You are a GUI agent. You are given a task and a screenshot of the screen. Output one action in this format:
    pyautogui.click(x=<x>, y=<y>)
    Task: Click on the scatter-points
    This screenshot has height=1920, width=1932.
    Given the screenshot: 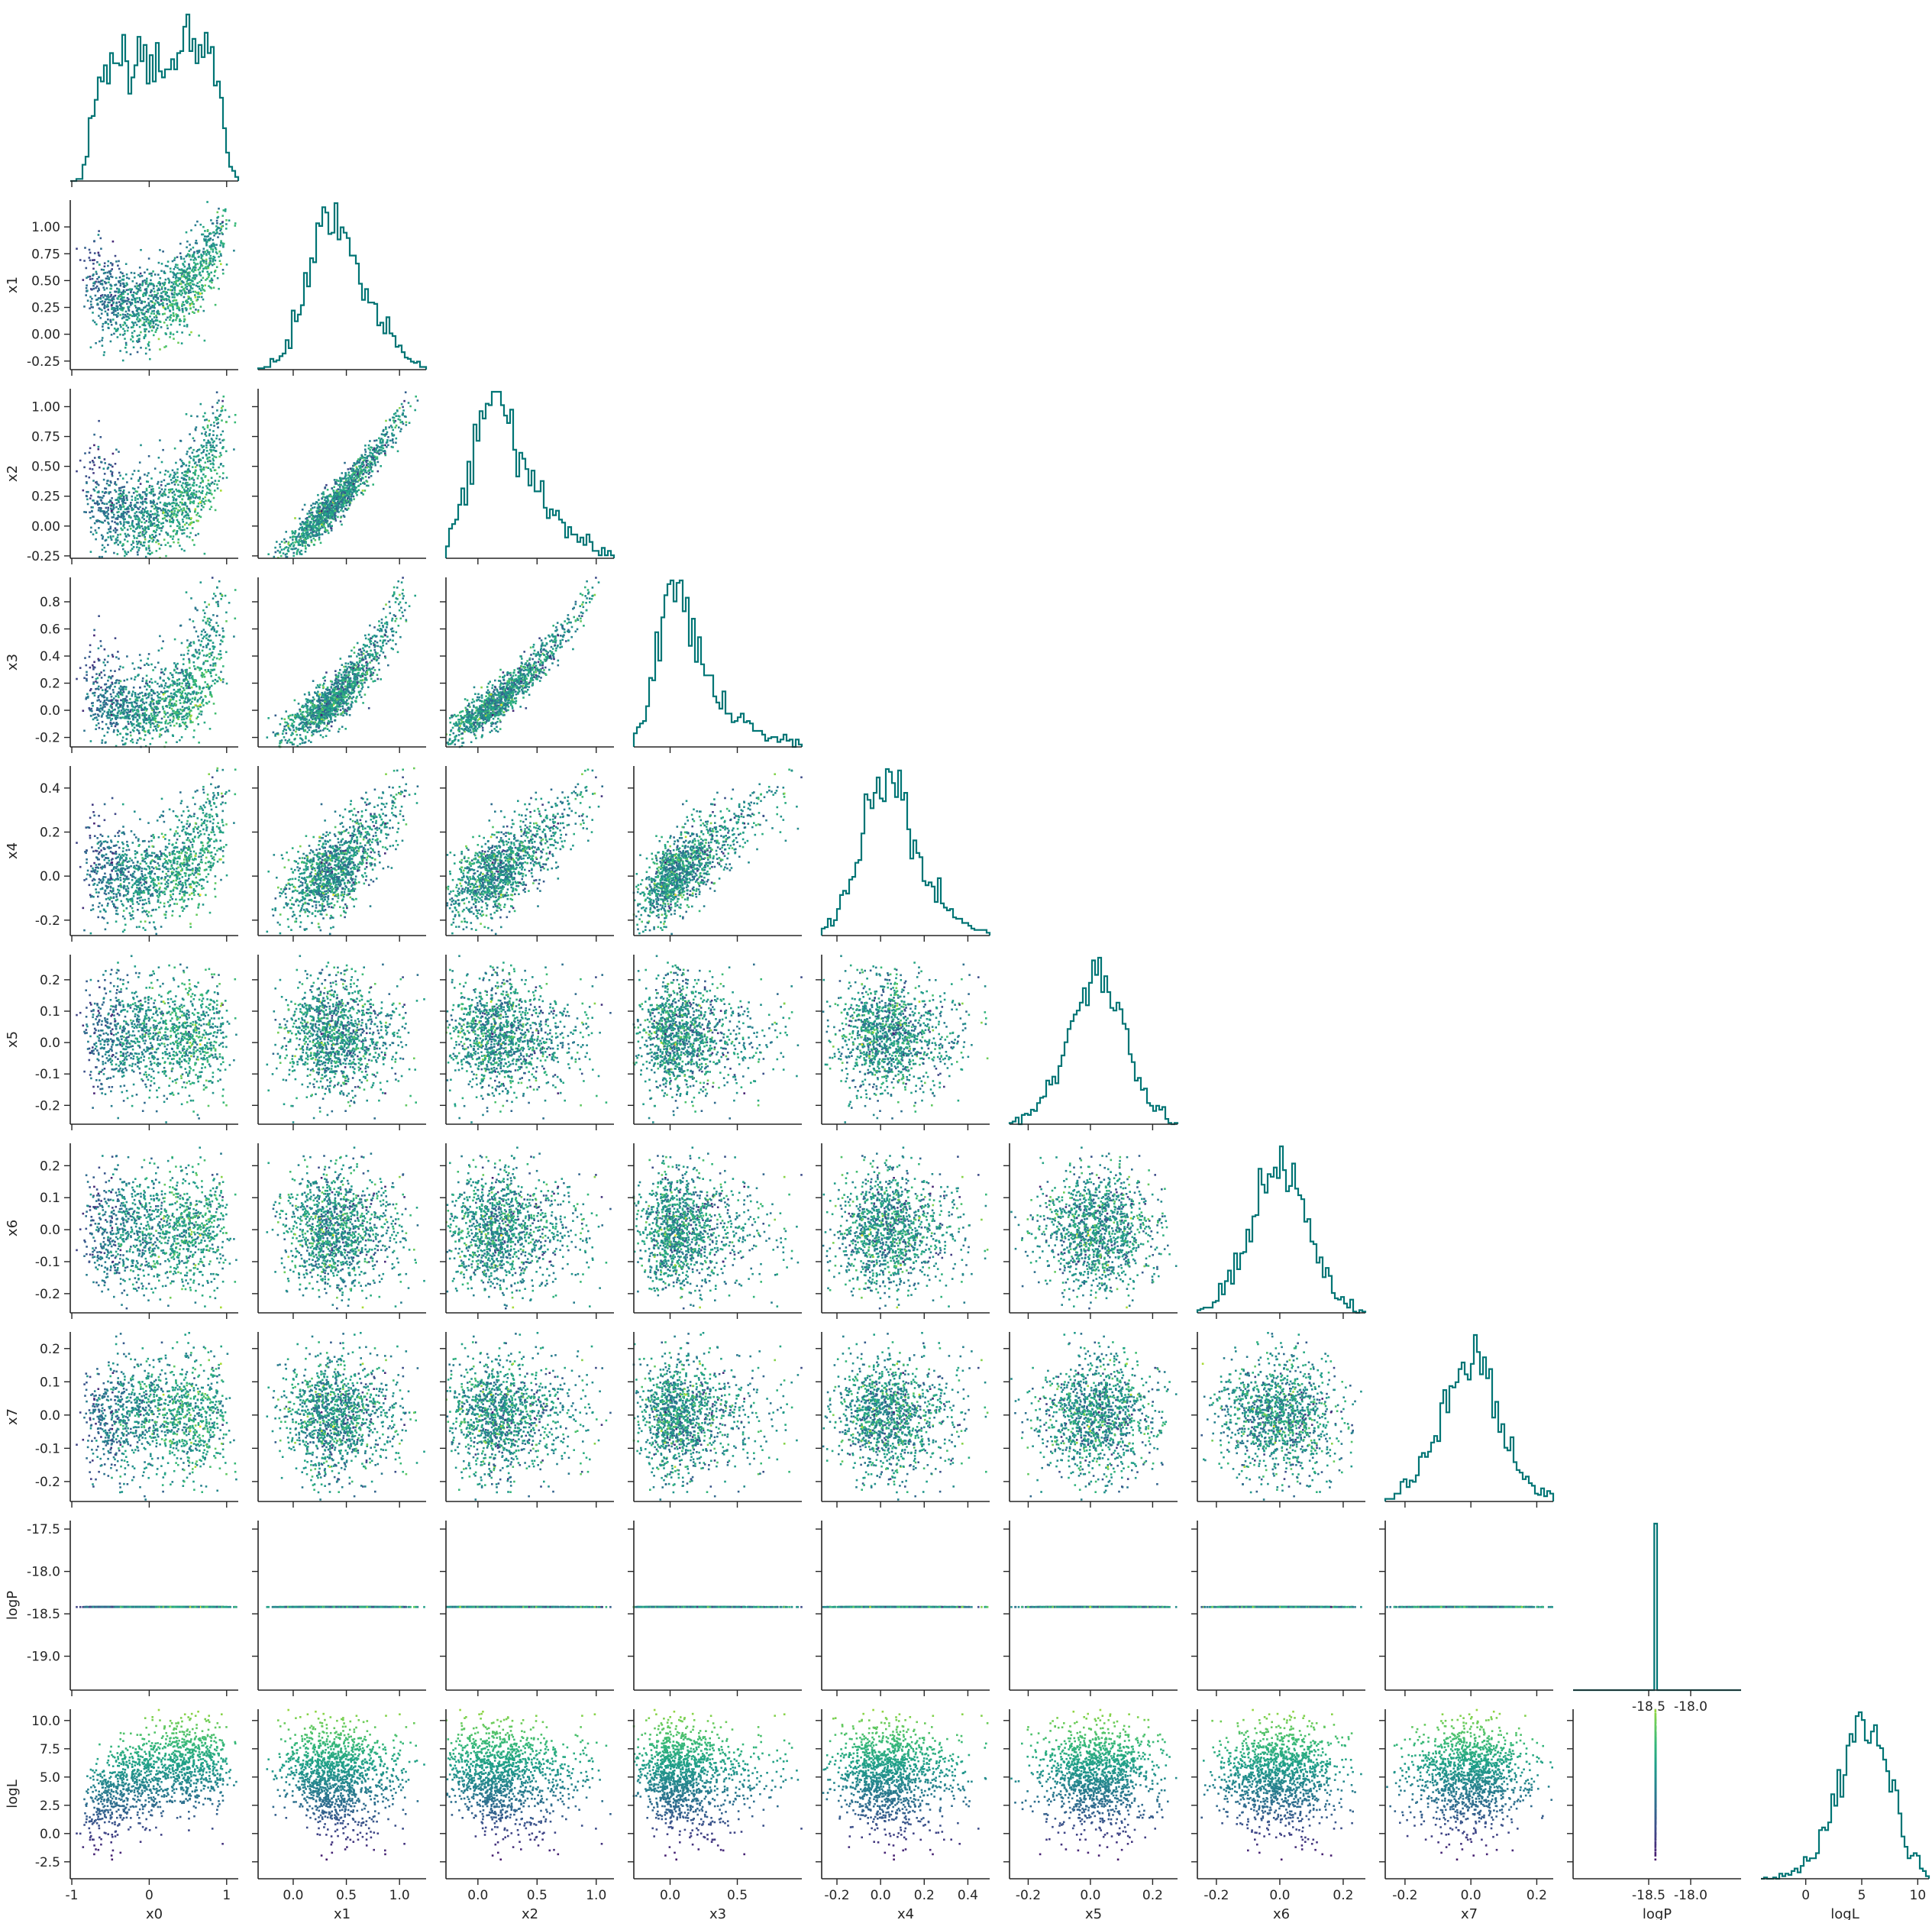 What is the action you would take?
    pyautogui.click(x=156, y=474)
    